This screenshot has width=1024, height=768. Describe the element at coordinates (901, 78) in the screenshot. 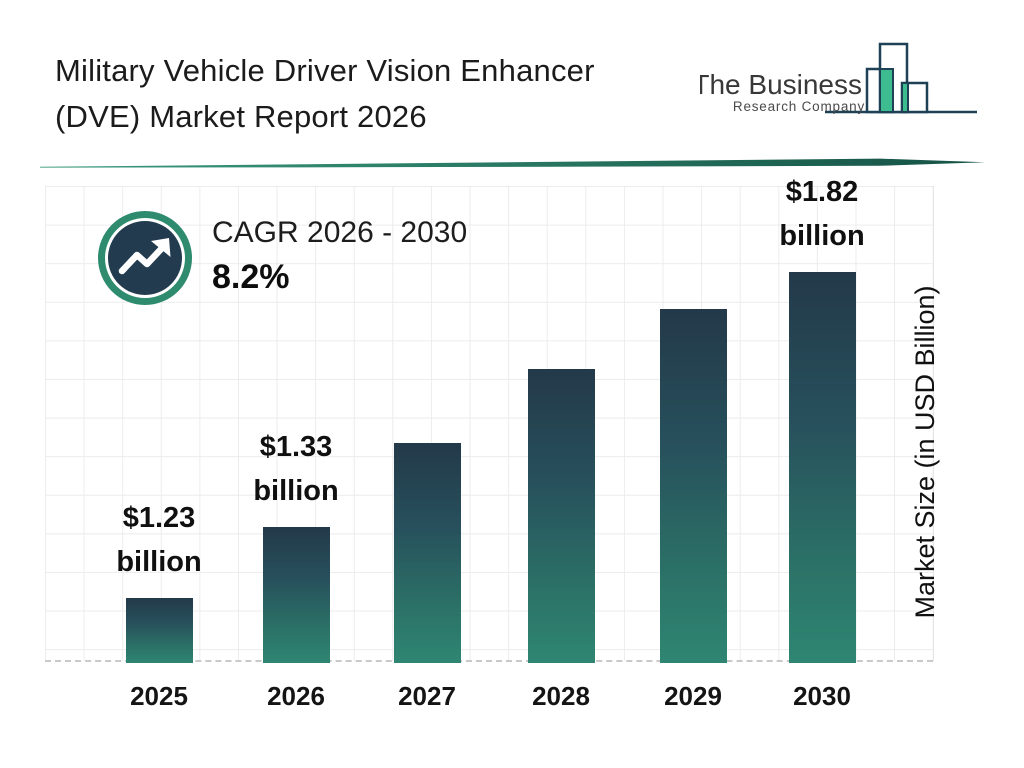

I see `logo-bars-icon` at that location.